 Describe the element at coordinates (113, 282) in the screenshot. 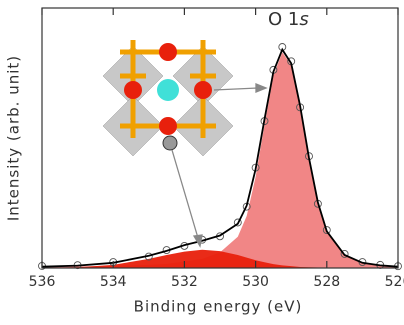

I see `x-tick-label: 534` at that location.